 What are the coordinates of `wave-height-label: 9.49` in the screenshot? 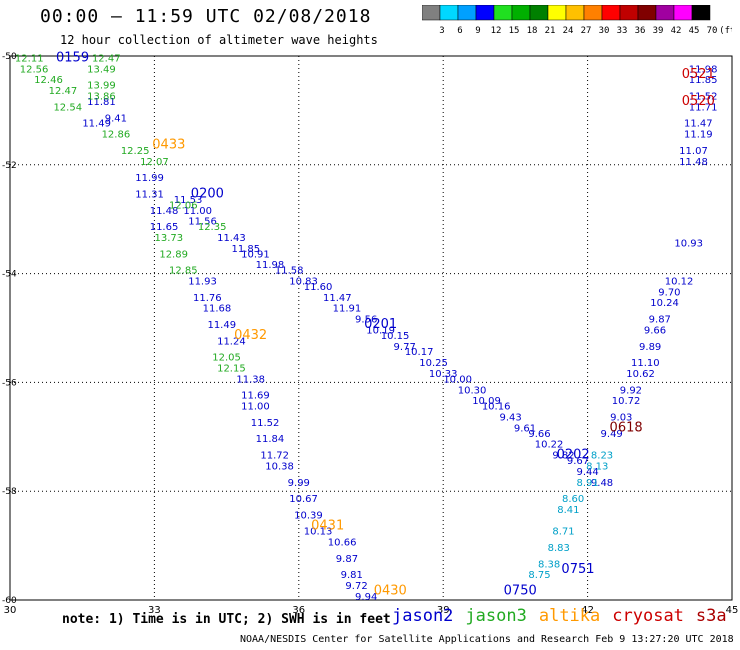 It's located at (612, 434).